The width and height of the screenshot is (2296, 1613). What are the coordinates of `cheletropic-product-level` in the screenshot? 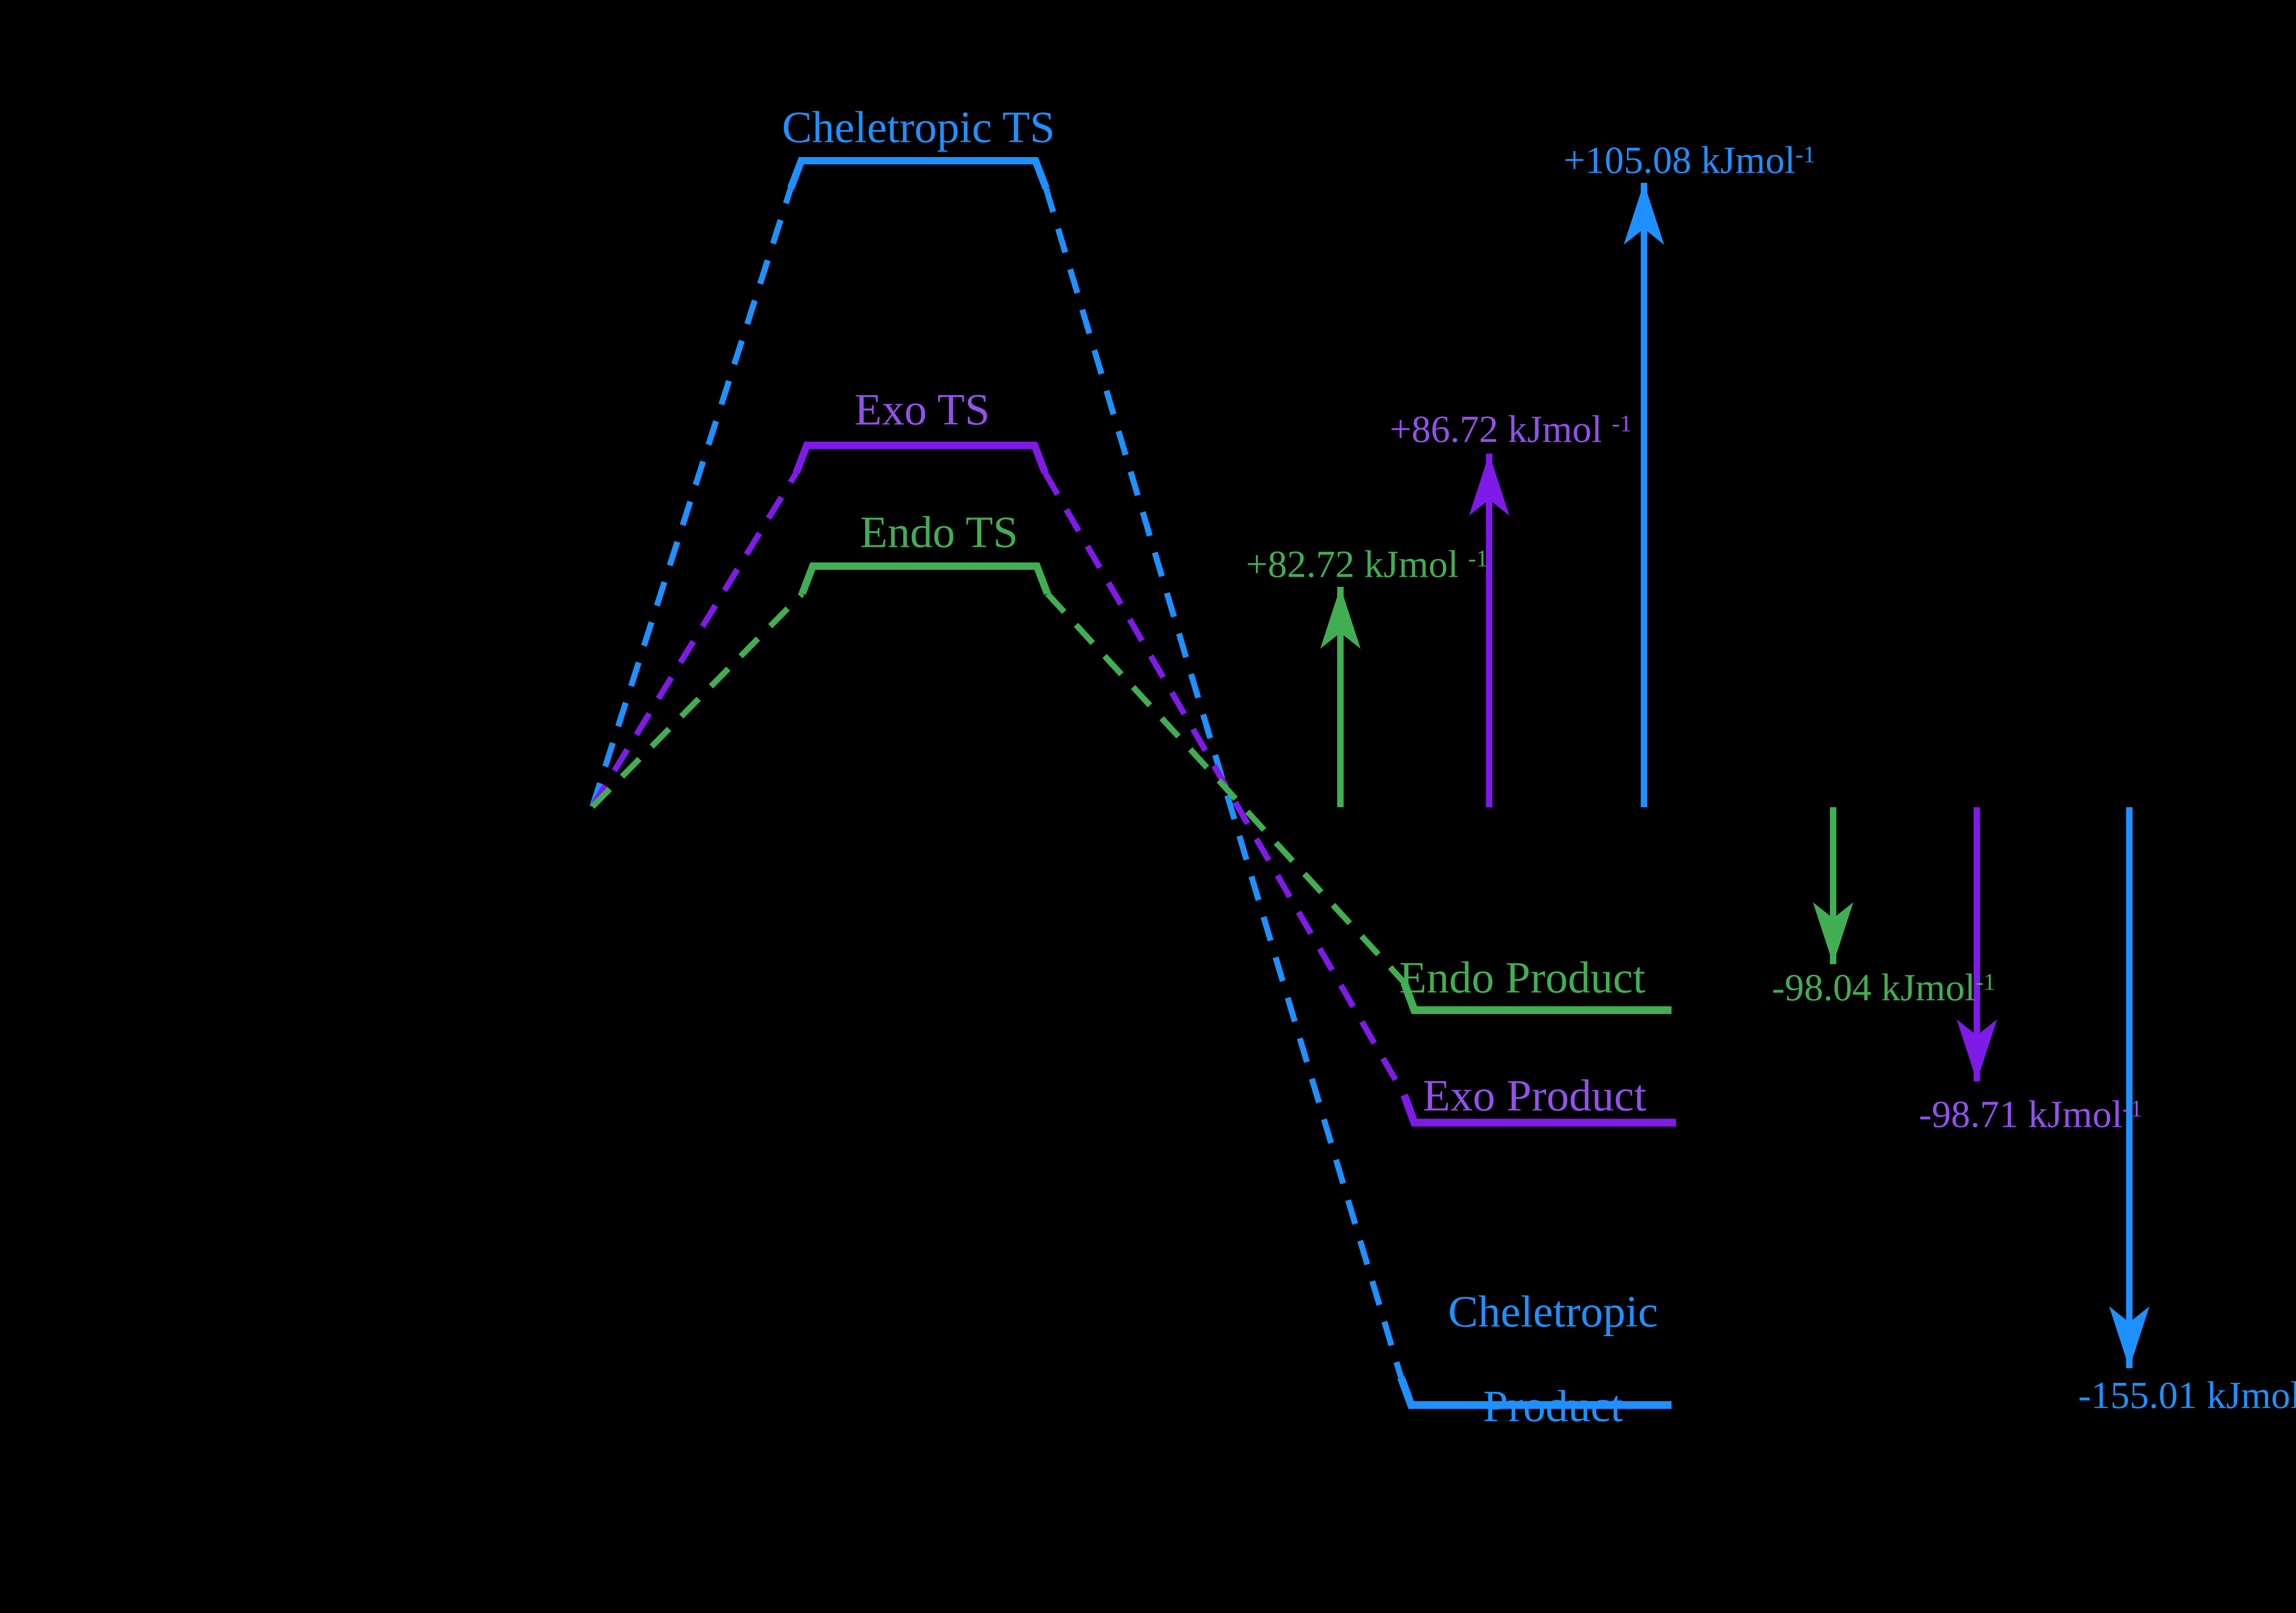 It's located at (1534, 1392).